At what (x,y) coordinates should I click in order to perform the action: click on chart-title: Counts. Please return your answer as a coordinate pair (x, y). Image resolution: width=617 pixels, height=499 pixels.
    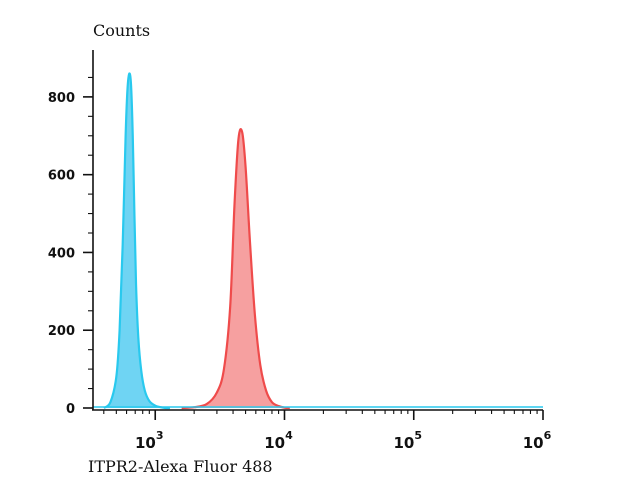
    Looking at the image, I should click on (121, 30).